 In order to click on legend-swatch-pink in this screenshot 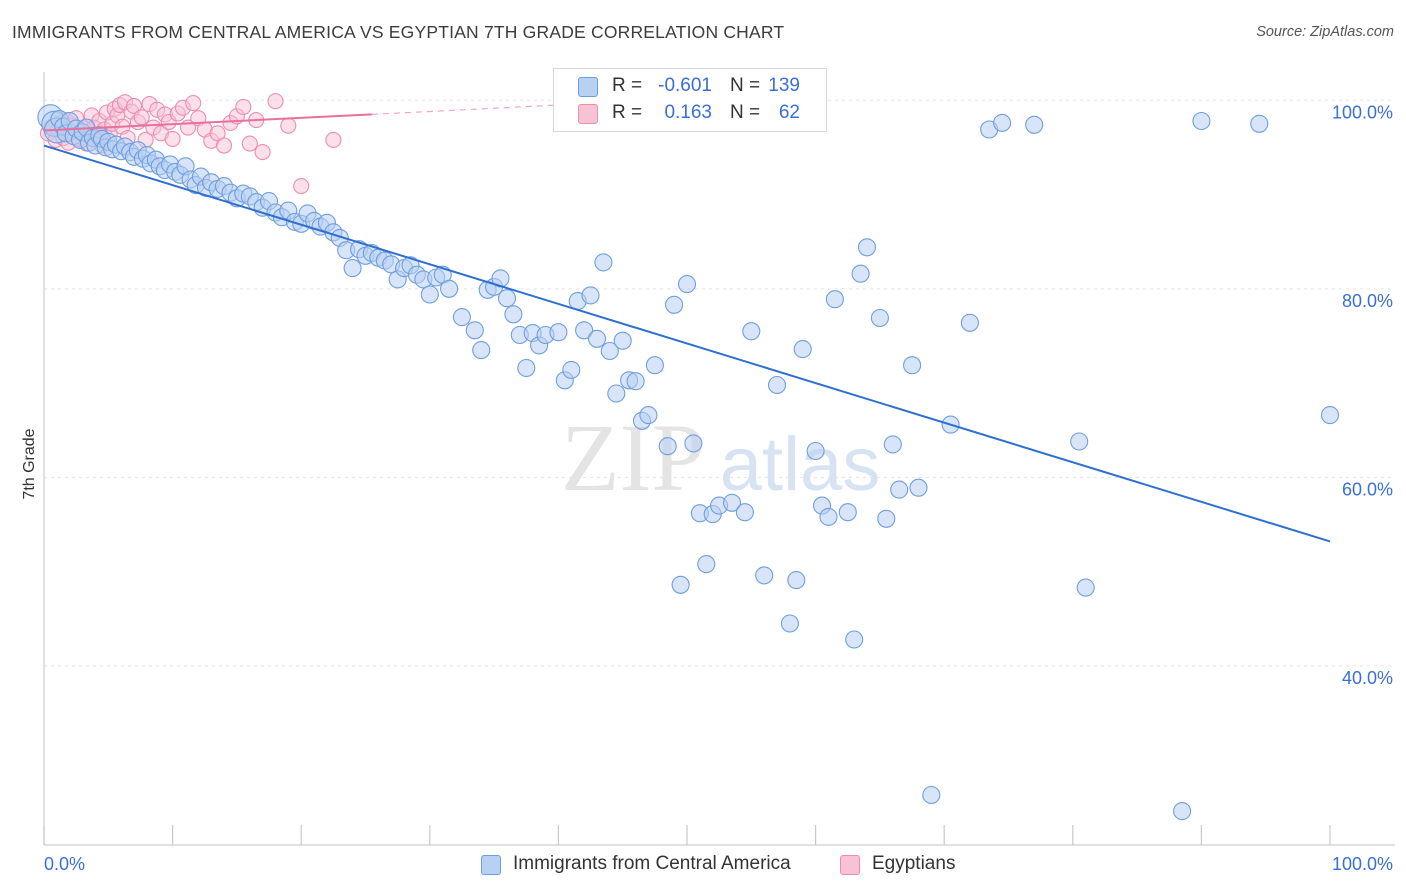, I will do `click(850, 865)`.